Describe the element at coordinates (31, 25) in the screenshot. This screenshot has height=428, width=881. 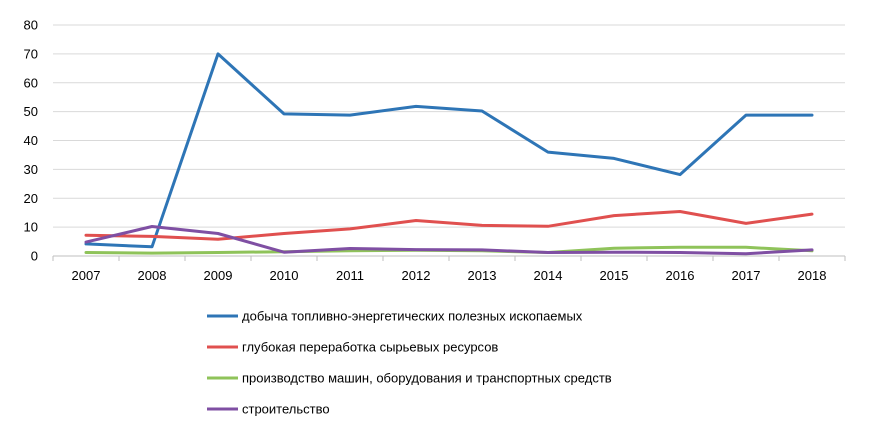
I see `y-tick-label: 80` at that location.